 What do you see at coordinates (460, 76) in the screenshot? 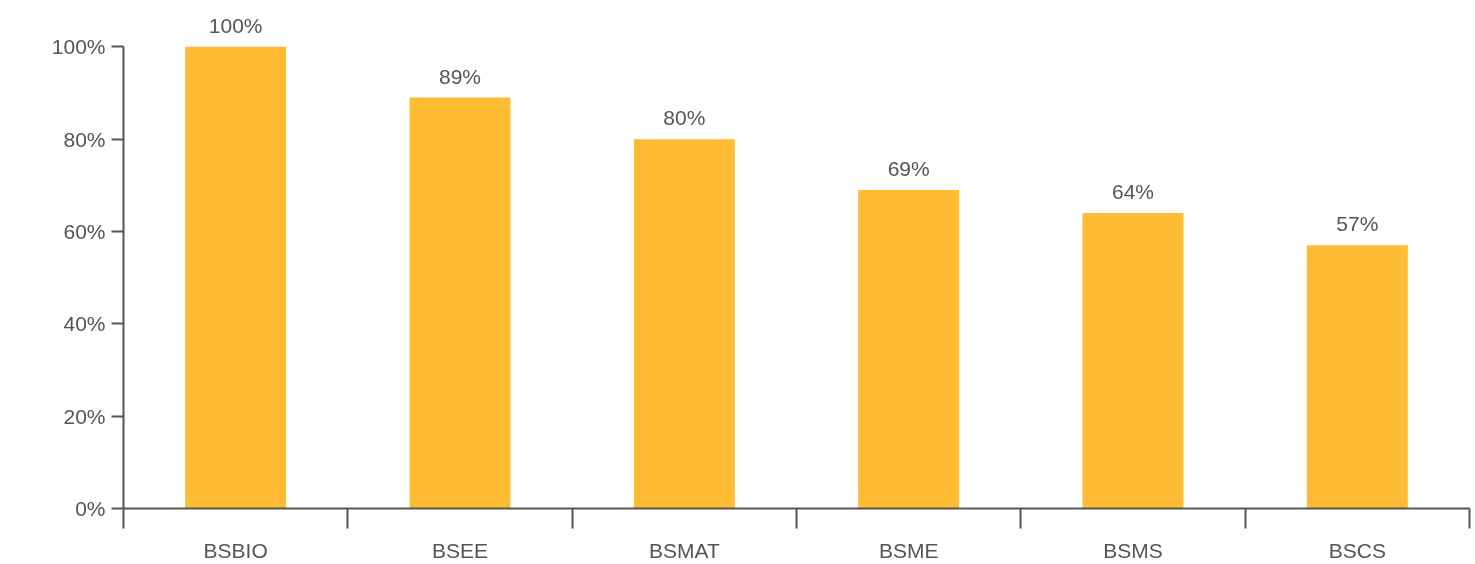
I see `data-label: 89%` at bounding box center [460, 76].